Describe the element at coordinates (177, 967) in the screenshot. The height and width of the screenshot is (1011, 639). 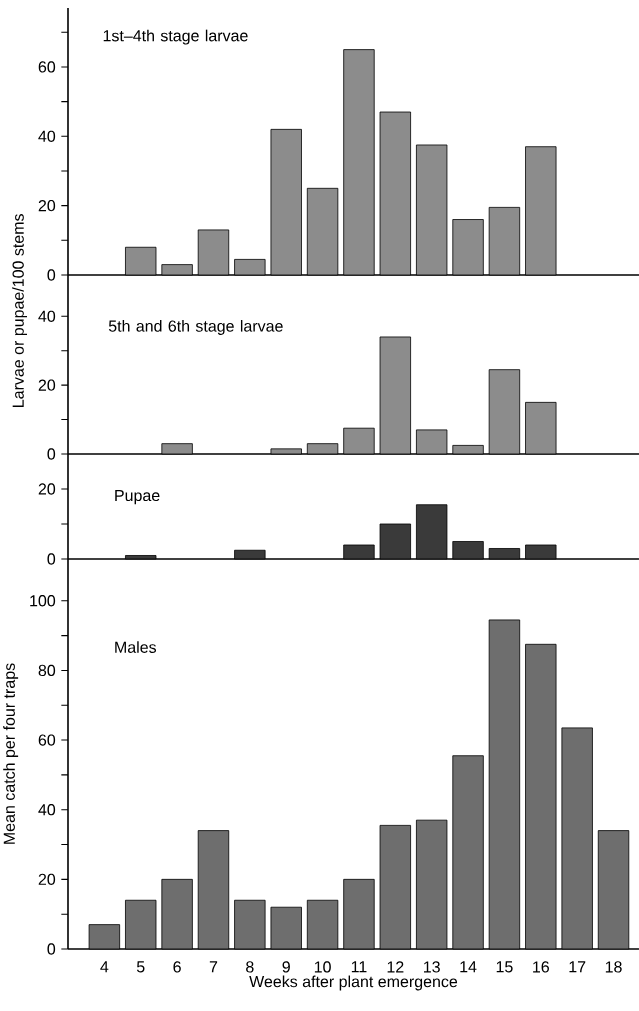
I see `x-tick-label: 6` at that location.